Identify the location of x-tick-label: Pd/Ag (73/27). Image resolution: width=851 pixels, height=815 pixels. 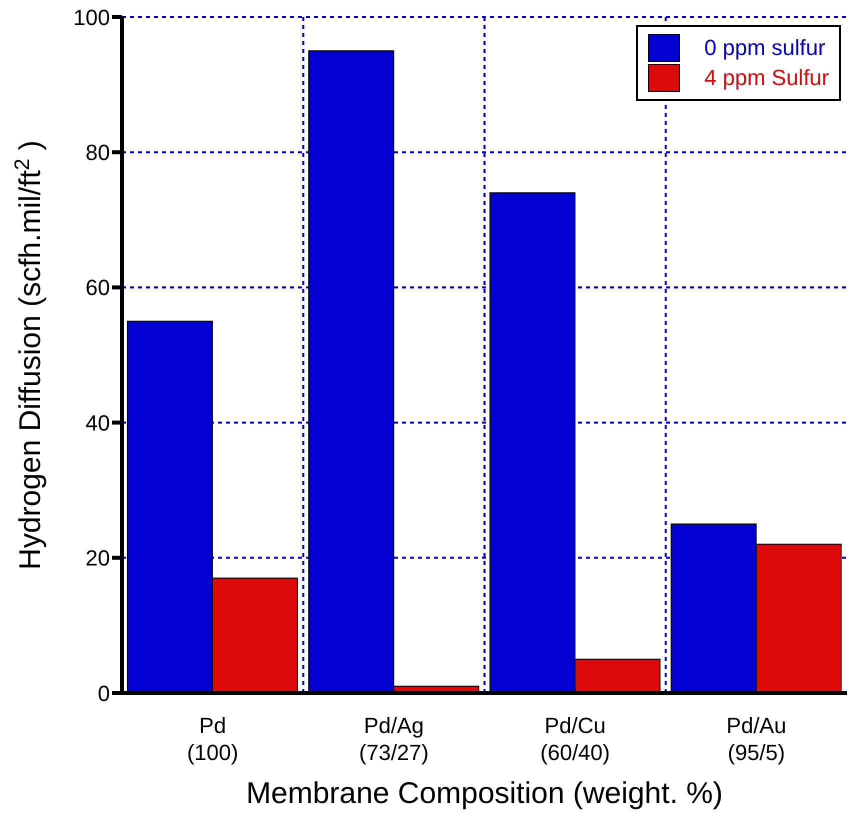
(394, 739).